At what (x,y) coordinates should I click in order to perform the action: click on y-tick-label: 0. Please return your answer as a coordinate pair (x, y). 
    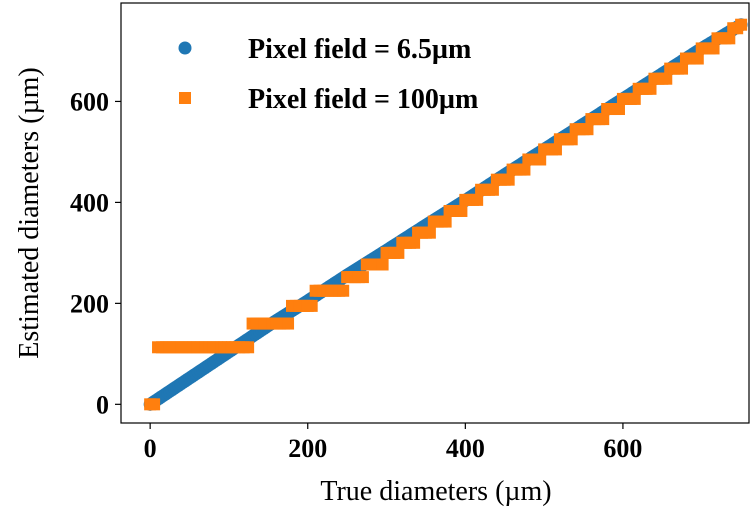
    Looking at the image, I should click on (102, 404).